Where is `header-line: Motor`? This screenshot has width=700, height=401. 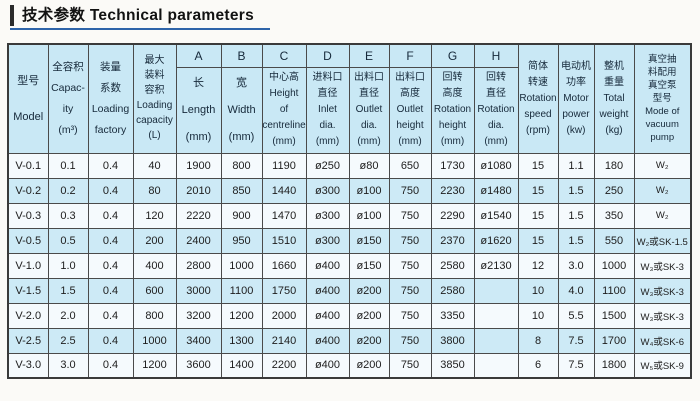
header-line: Motor is located at coordinates (576, 98).